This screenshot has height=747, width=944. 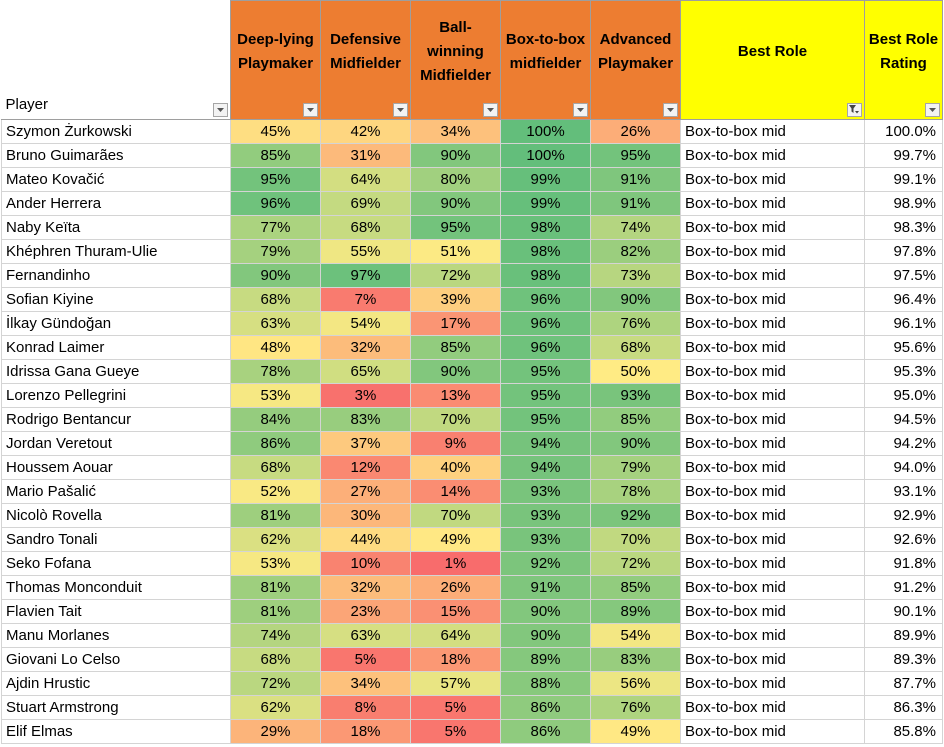 What do you see at coordinates (116, 539) in the screenshot?
I see `player-name-cell: Sandro Tonali` at bounding box center [116, 539].